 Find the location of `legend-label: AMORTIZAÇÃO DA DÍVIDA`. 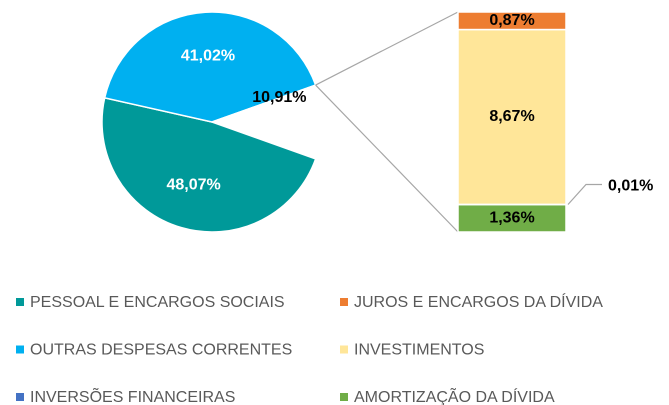

legend-label: AMORTIZAÇÃO DA DÍVIDA is located at coordinates (454, 395).